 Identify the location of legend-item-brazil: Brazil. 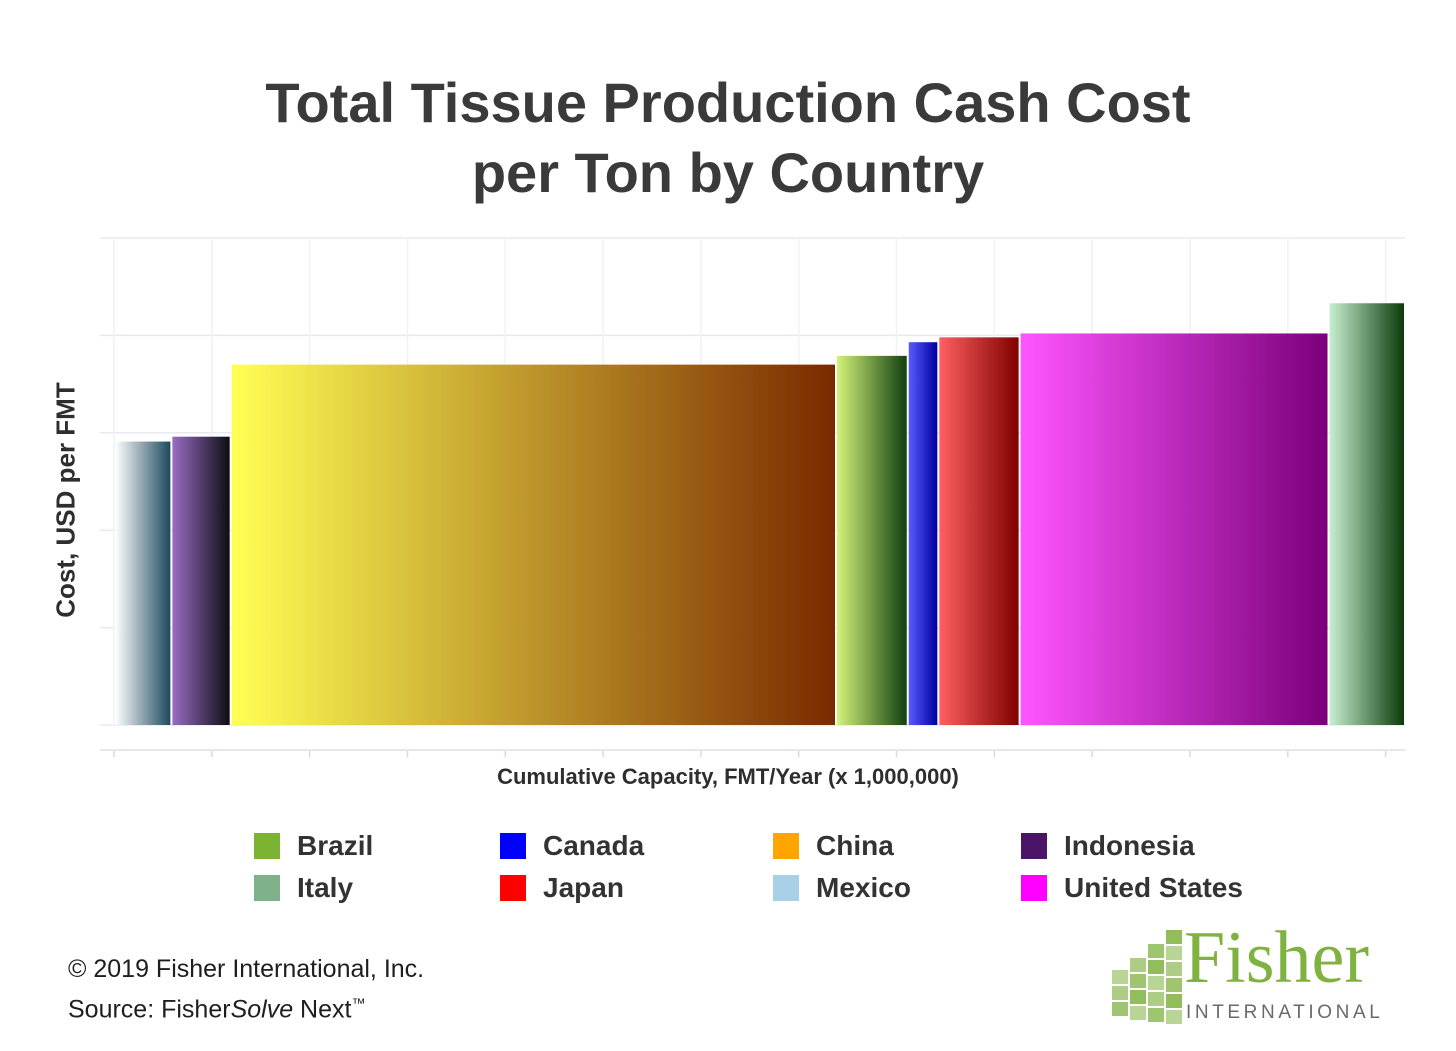
(313, 846).